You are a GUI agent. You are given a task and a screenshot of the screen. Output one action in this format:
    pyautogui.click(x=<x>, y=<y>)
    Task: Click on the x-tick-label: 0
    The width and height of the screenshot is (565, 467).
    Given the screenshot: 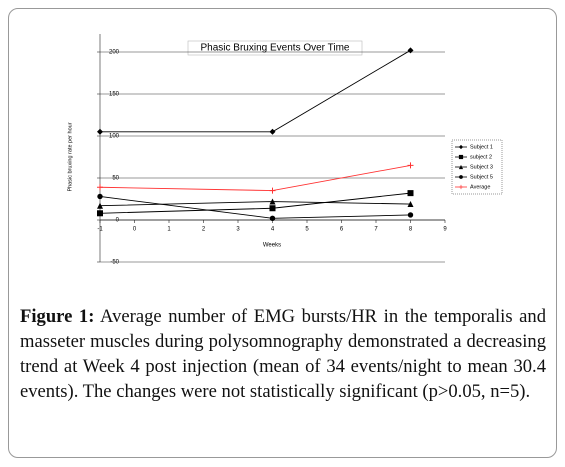 What is the action you would take?
    pyautogui.click(x=135, y=230)
    